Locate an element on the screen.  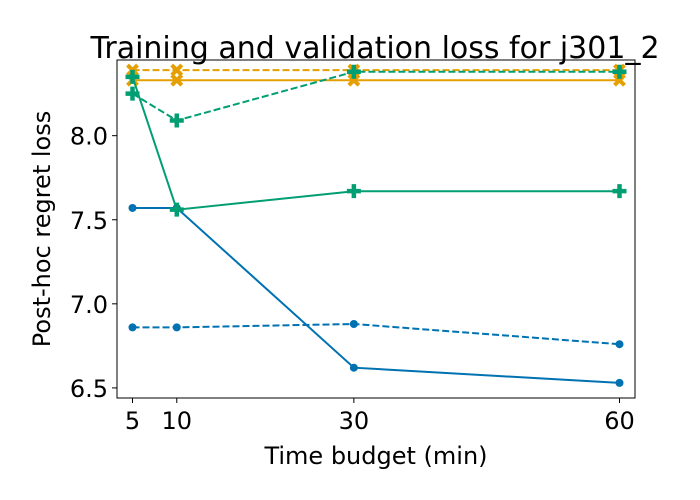
y-tick-label: 7.0 is located at coordinates (89, 305).